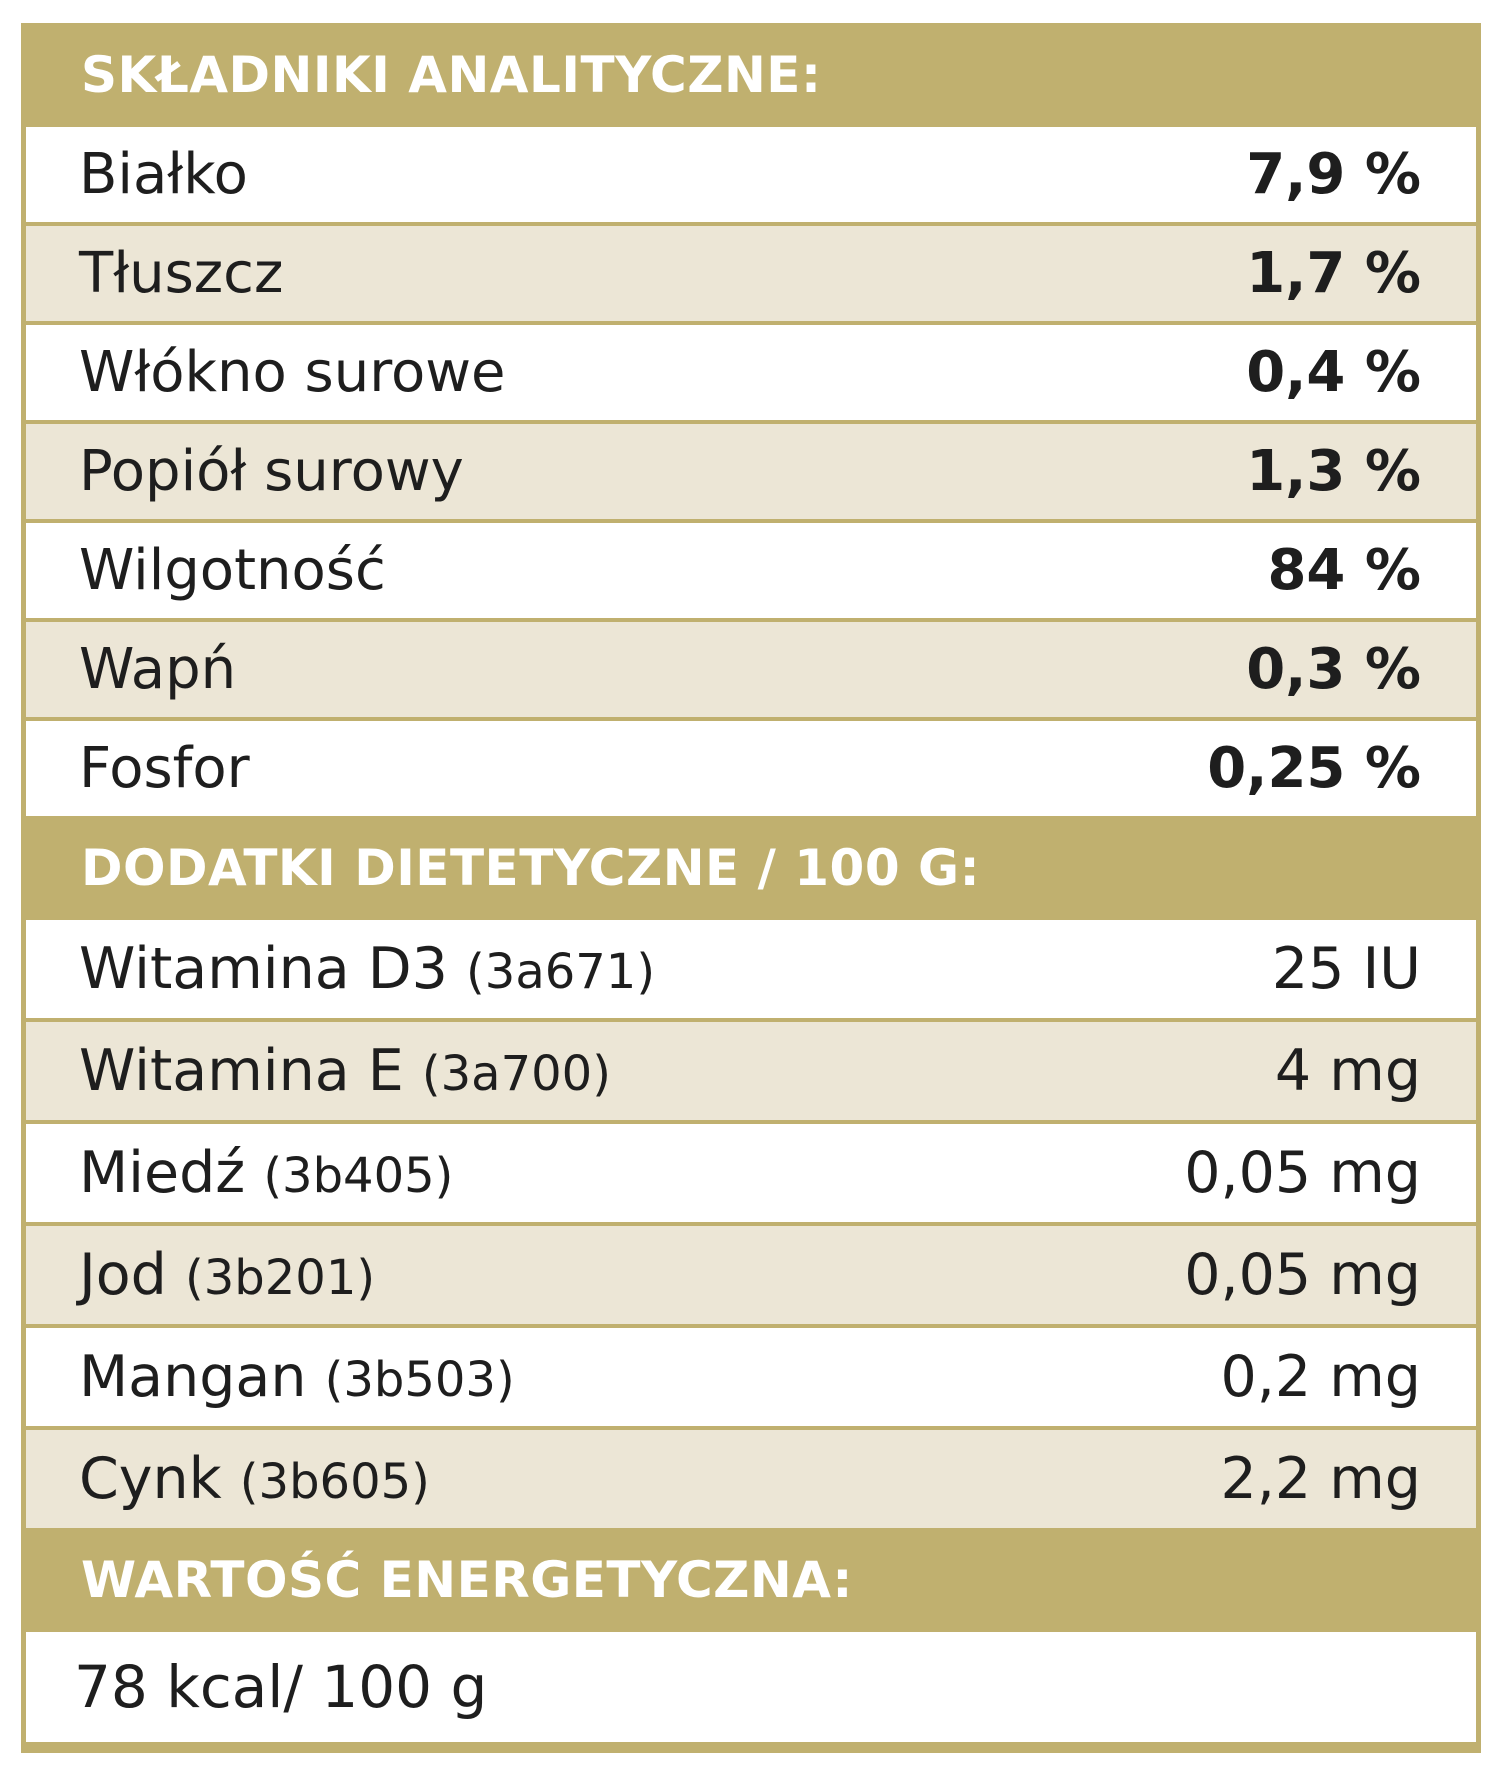 The height and width of the screenshot is (1776, 1500). I want to click on row-label: Popiół surowy, so click(271, 471).